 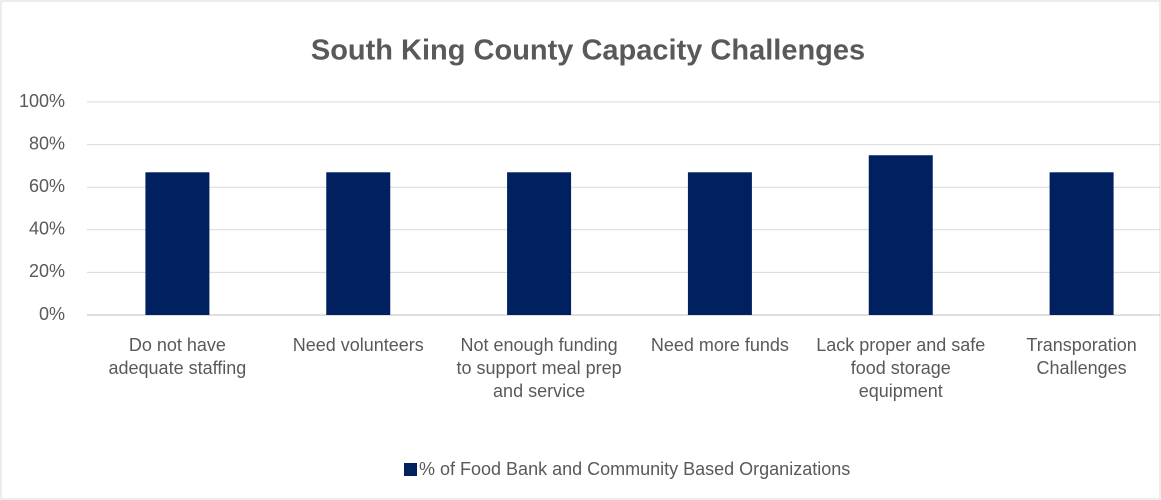 What do you see at coordinates (47, 229) in the screenshot?
I see `y-tick-label: 40%` at bounding box center [47, 229].